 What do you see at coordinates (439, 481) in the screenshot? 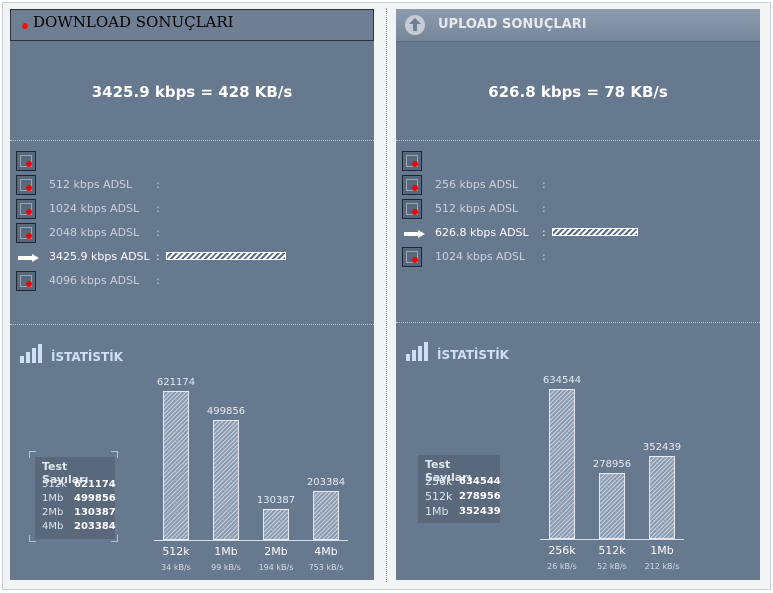
I see `legend-key: 256k` at bounding box center [439, 481].